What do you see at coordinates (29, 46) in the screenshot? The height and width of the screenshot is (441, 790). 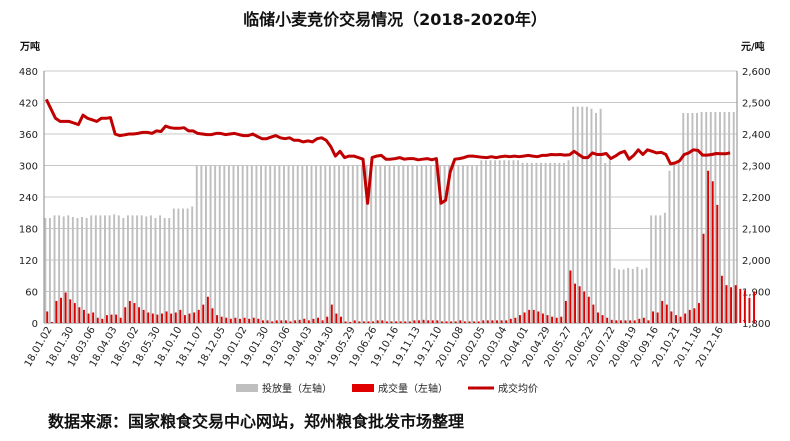 I see `left-axis-unit: 万吨` at bounding box center [29, 46].